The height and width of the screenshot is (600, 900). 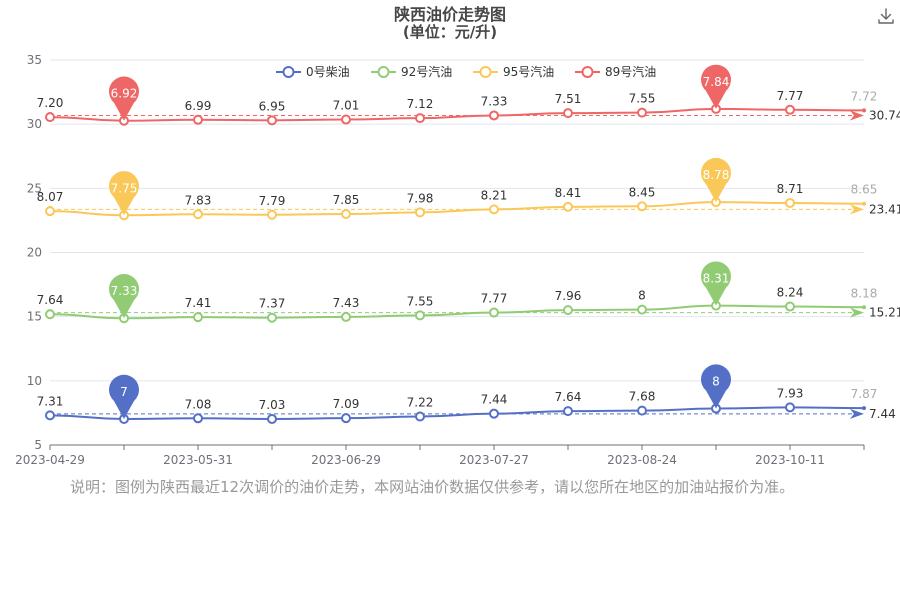 What do you see at coordinates (198, 106) in the screenshot?
I see `data-label: 6.99` at bounding box center [198, 106].